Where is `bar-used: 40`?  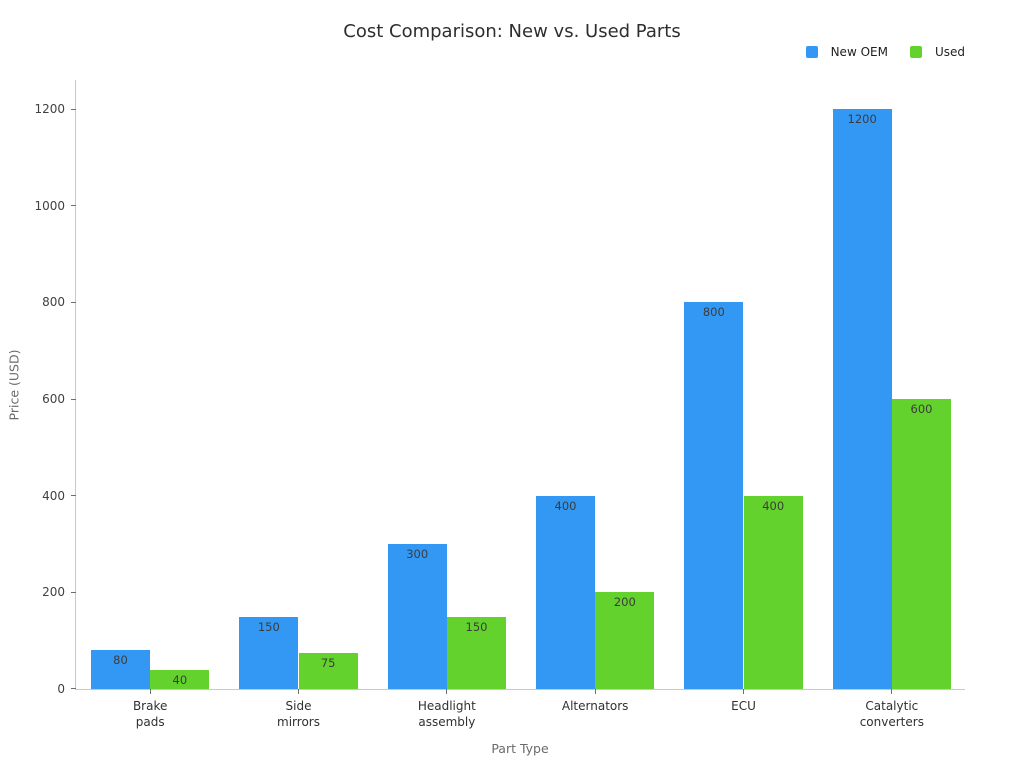
bar-used: 40 is located at coordinates (180, 679).